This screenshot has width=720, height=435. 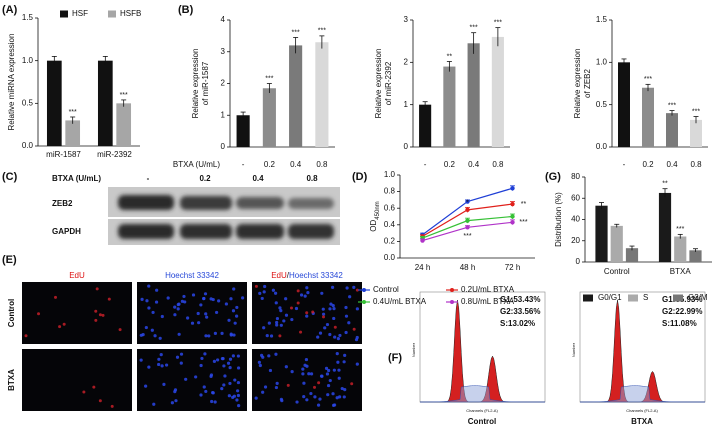 I want to click on flow-y-label: Number, so click(x=413, y=349).